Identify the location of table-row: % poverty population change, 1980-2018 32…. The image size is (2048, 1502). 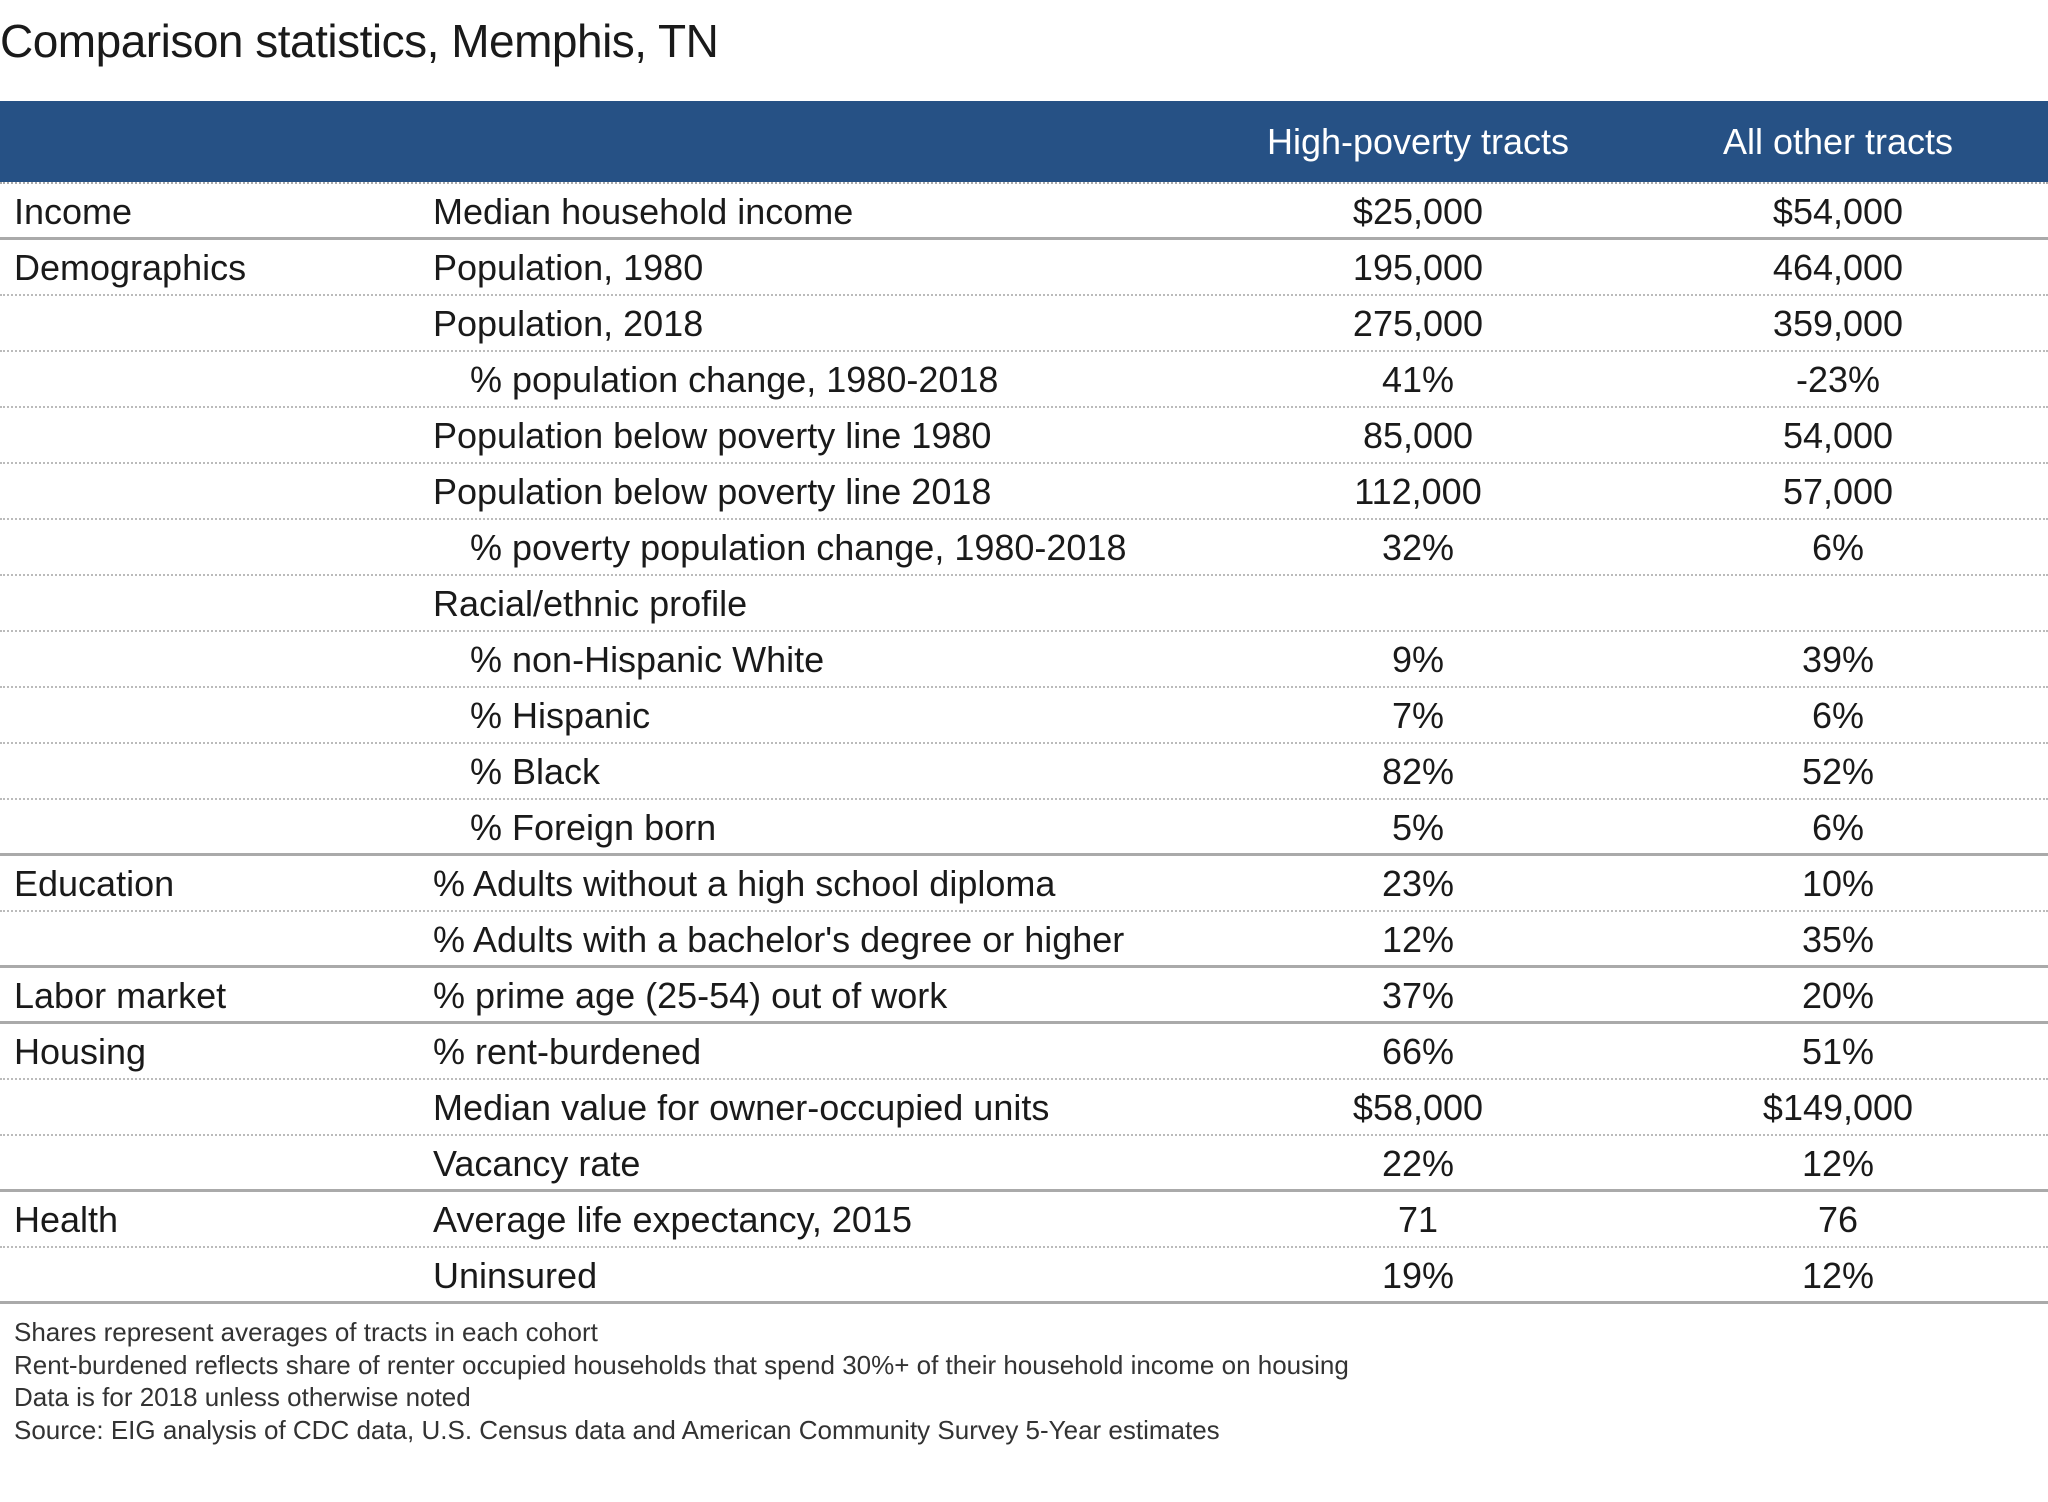
(1024, 548).